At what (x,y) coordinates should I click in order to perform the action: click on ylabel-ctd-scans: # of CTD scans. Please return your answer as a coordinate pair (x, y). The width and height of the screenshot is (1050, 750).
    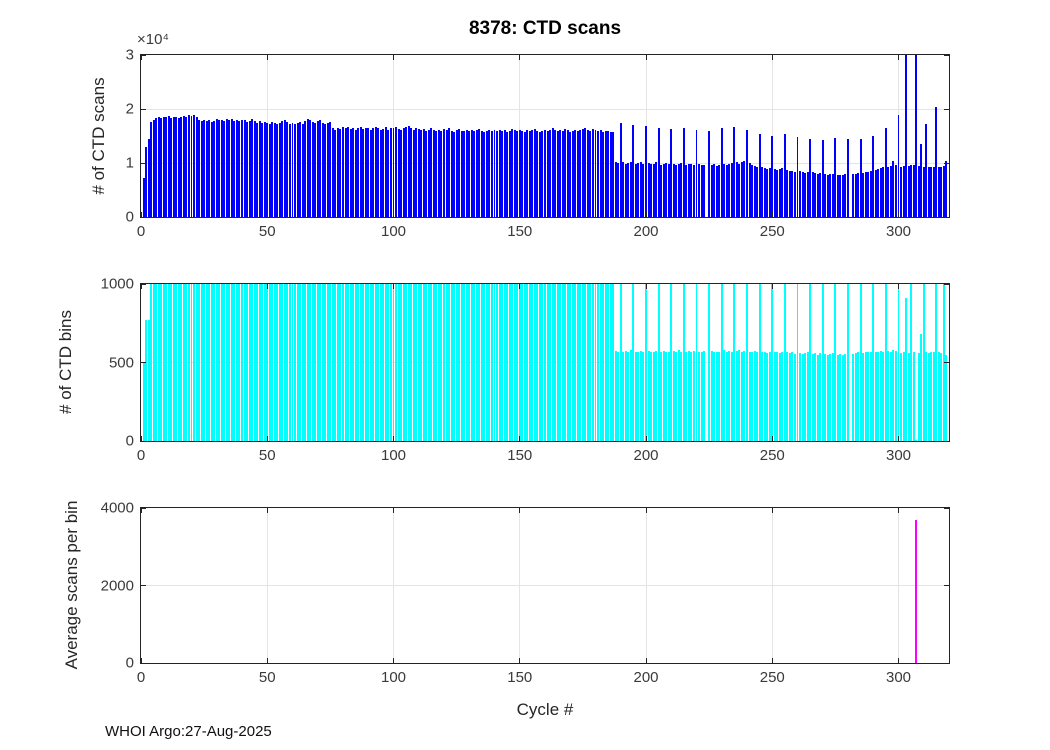
    Looking at the image, I should click on (98, 136).